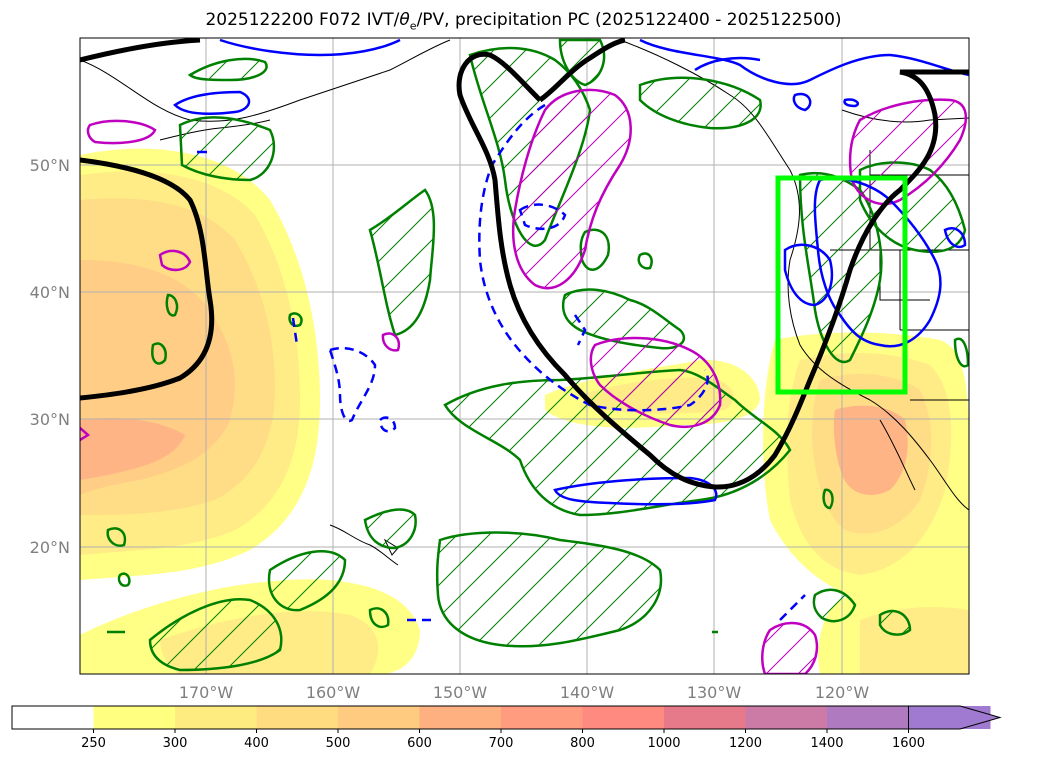 The height and width of the screenshot is (767, 1047). Describe the element at coordinates (50, 419) in the screenshot. I see `lat-label: 30°N` at that location.